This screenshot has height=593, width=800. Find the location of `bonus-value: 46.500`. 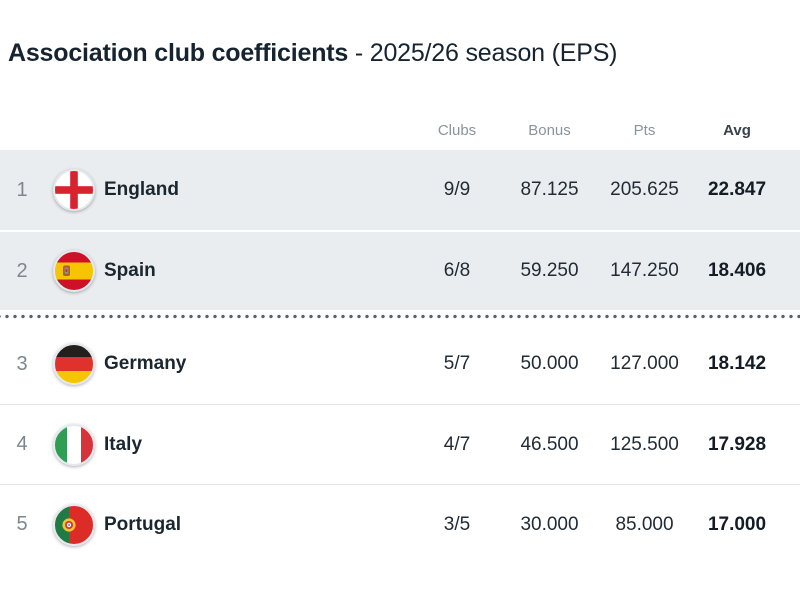

bonus-value: 46.500 is located at coordinates (549, 444).